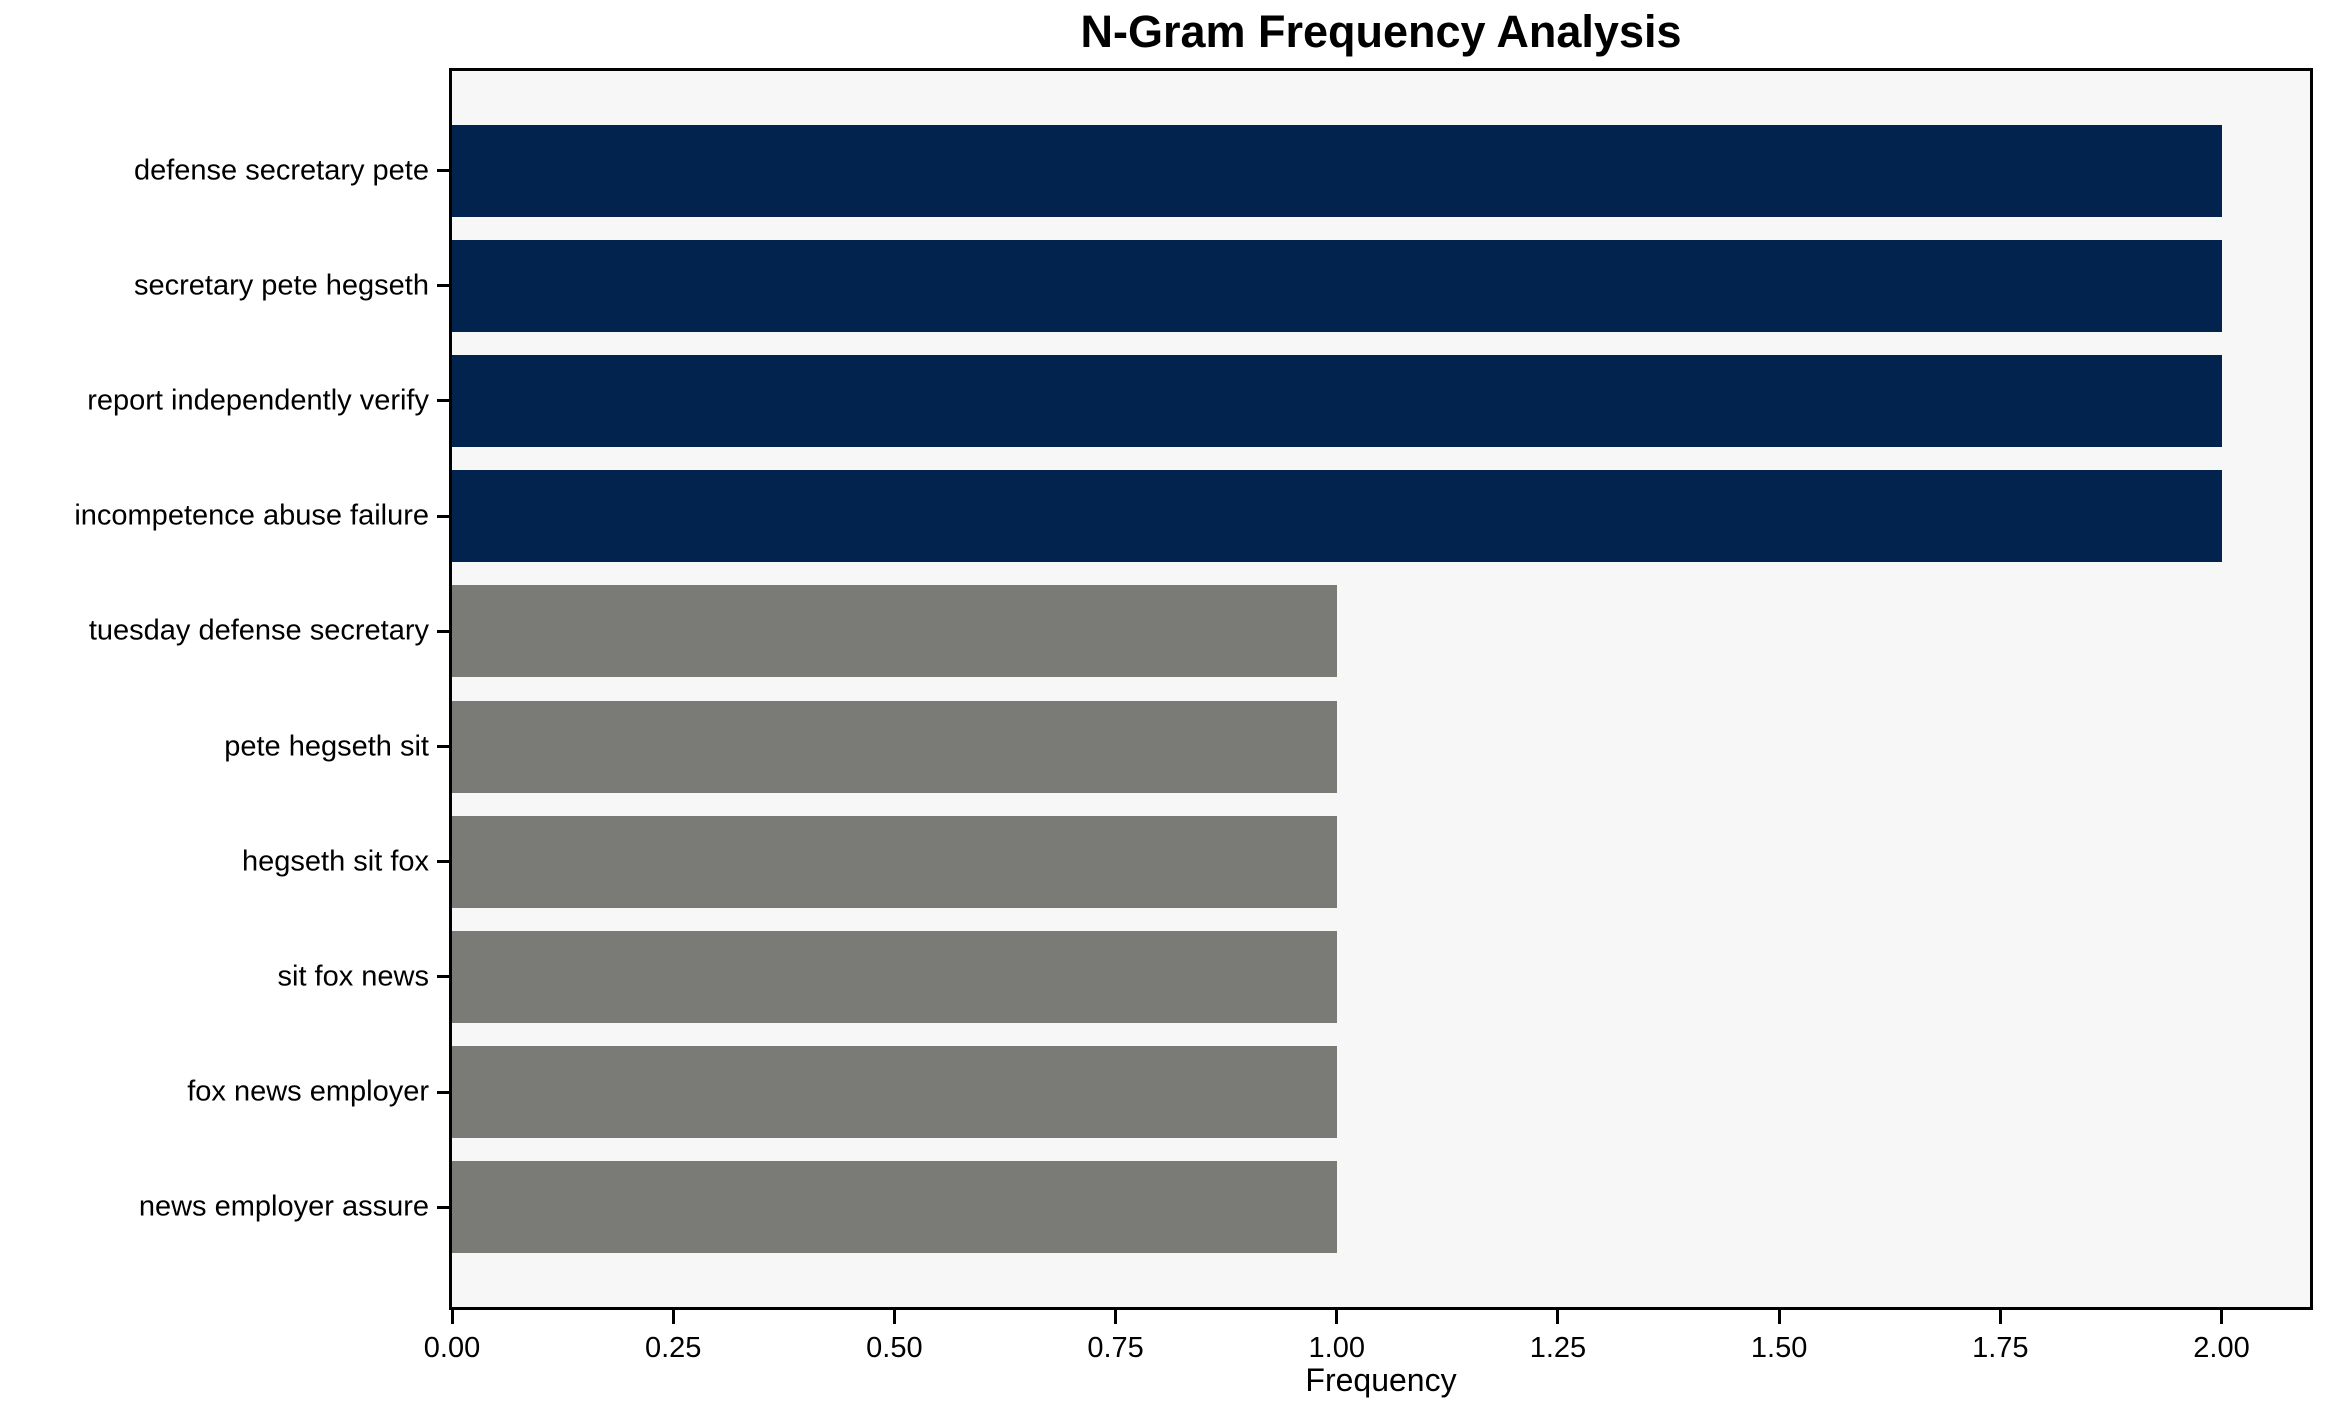 The height and width of the screenshot is (1414, 2327). I want to click on x-tick-label: 1.75, so click(2000, 1348).